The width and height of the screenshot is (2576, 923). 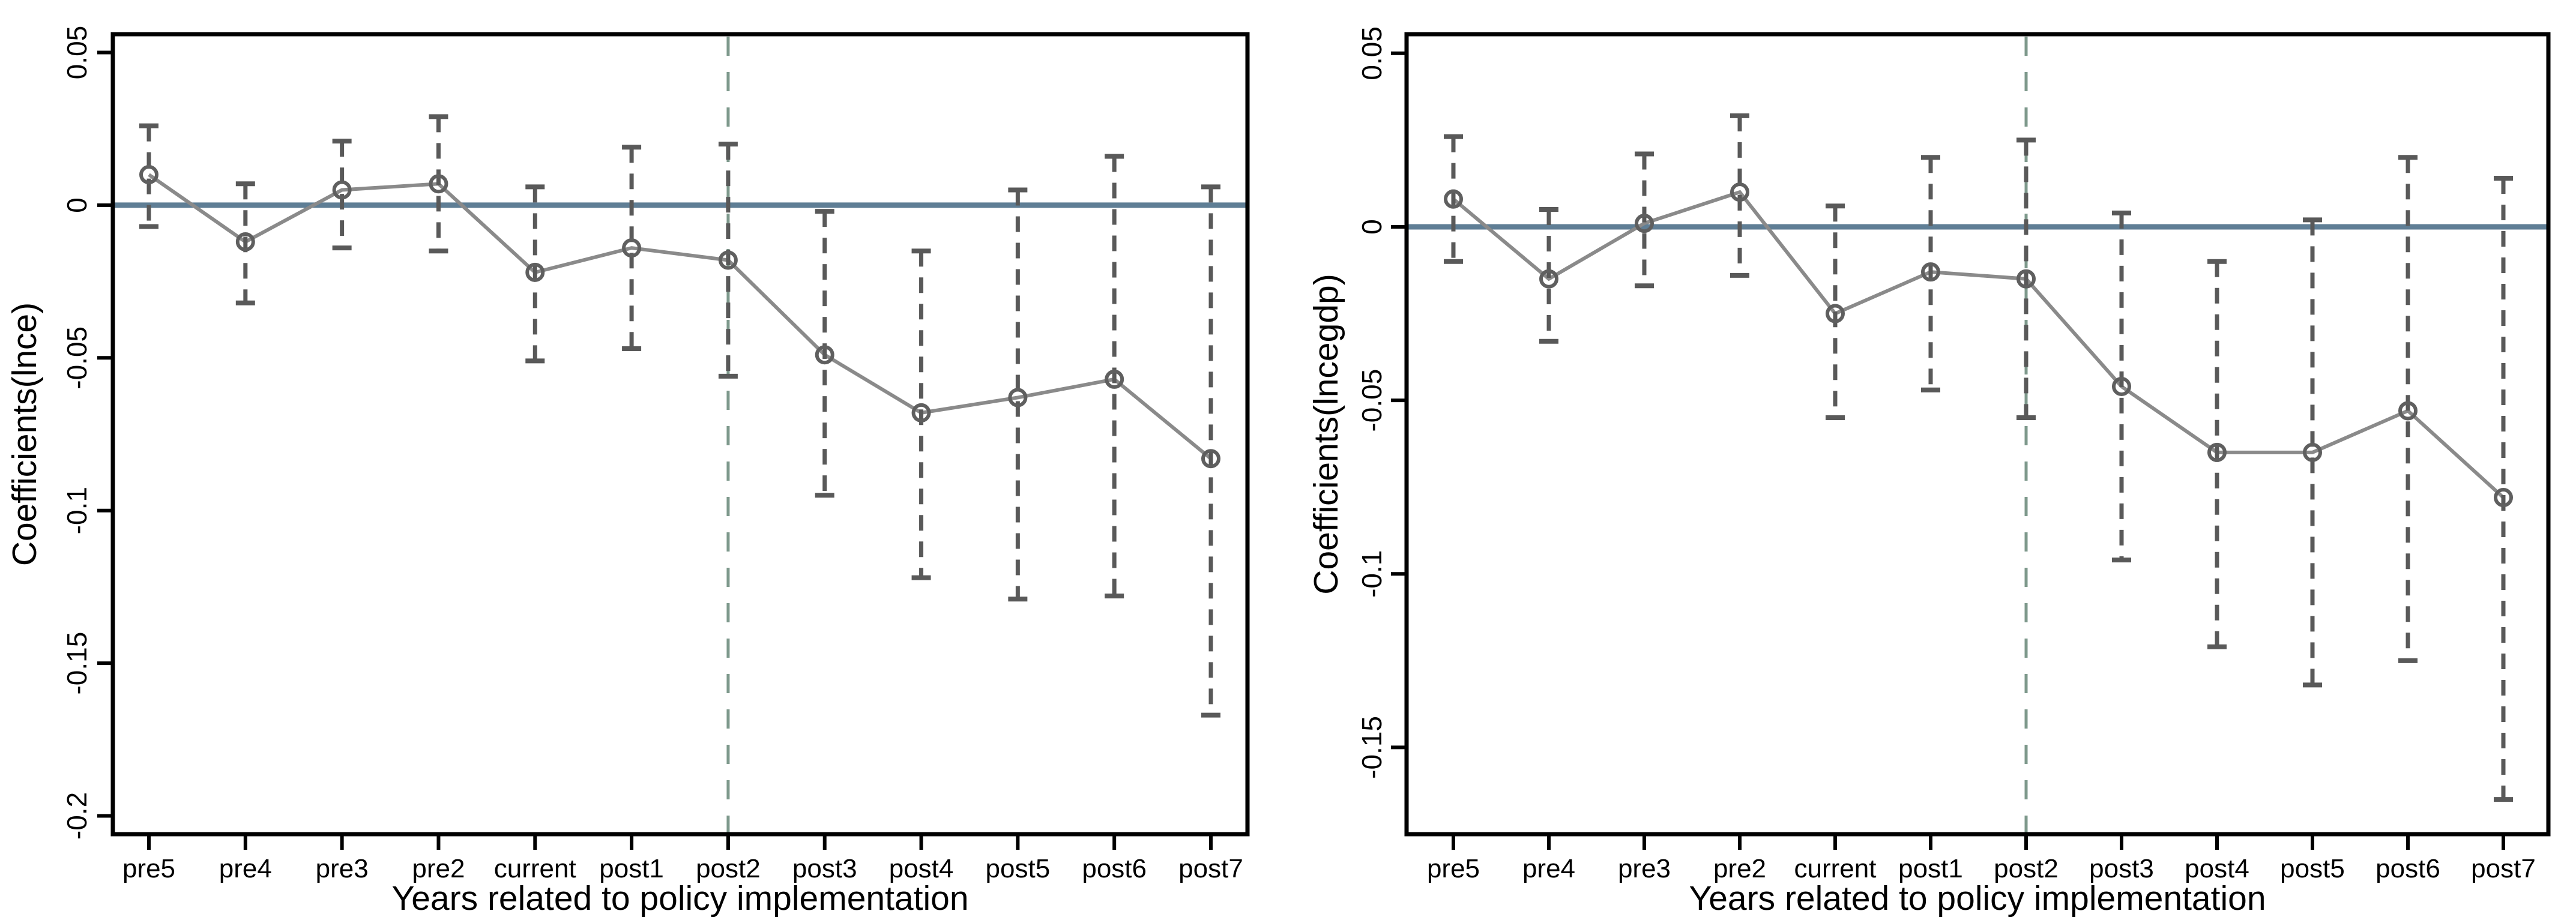 I want to click on y-axis-tick-label: -0.2, so click(x=76, y=816).